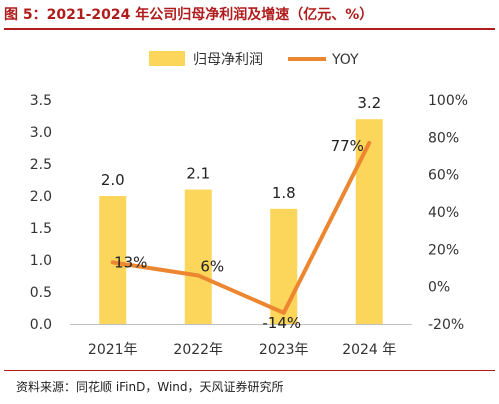  I want to click on yoy-value-label: -14%, so click(281, 323).